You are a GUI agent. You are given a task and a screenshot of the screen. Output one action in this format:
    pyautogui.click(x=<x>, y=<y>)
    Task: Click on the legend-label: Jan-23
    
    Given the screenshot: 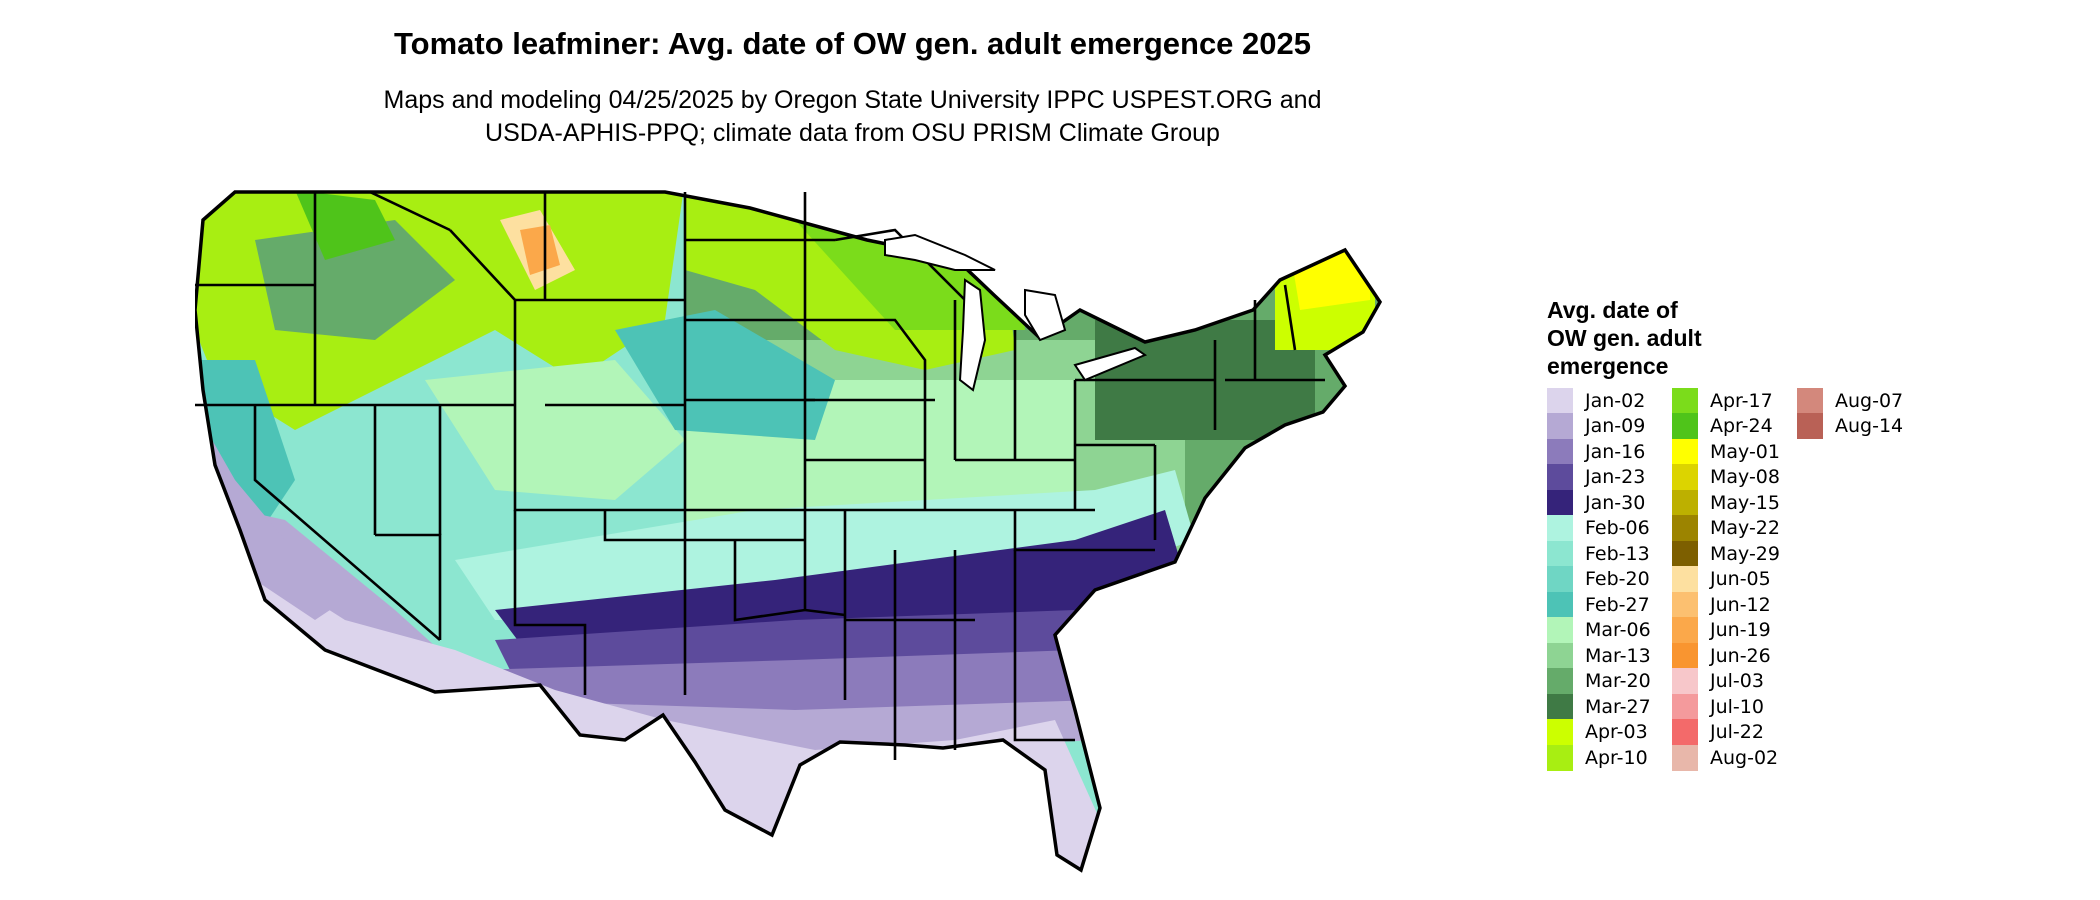 What is the action you would take?
    pyautogui.click(x=1615, y=477)
    